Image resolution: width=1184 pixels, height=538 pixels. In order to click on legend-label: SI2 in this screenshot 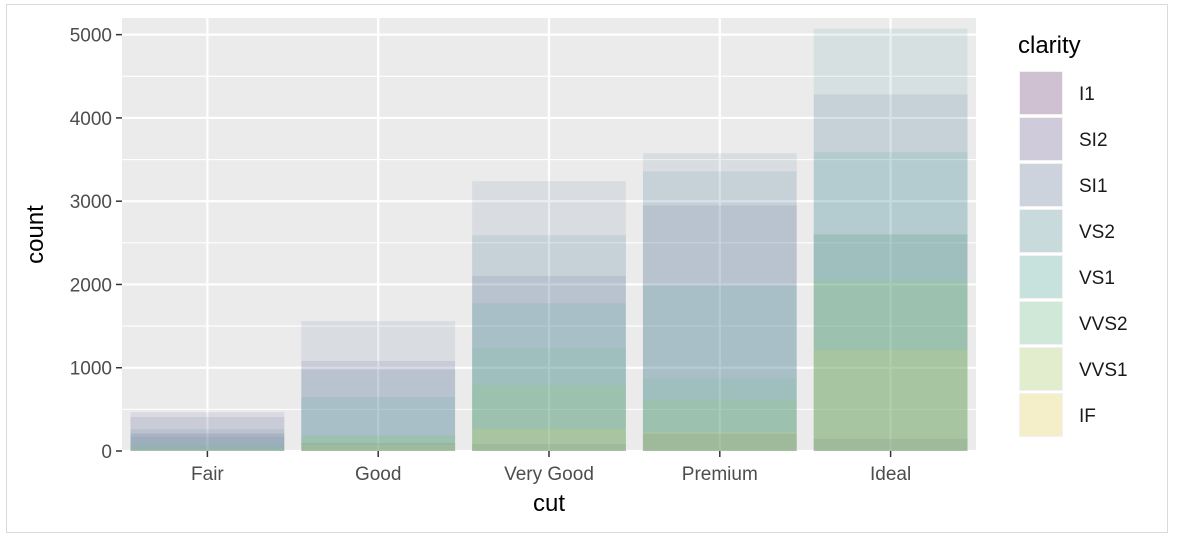, I will do `click(1093, 140)`.